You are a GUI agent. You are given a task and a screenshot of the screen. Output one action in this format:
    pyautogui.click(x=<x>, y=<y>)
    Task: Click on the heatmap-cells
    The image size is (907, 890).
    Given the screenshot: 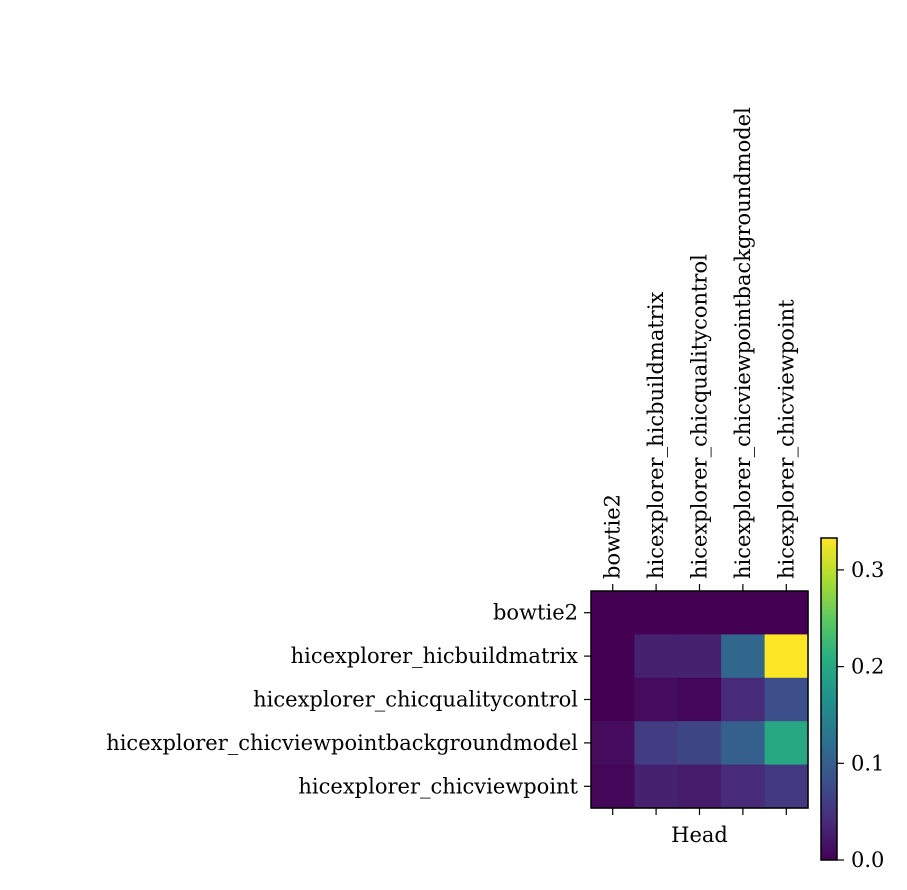 What is the action you would take?
    pyautogui.click(x=700, y=700)
    